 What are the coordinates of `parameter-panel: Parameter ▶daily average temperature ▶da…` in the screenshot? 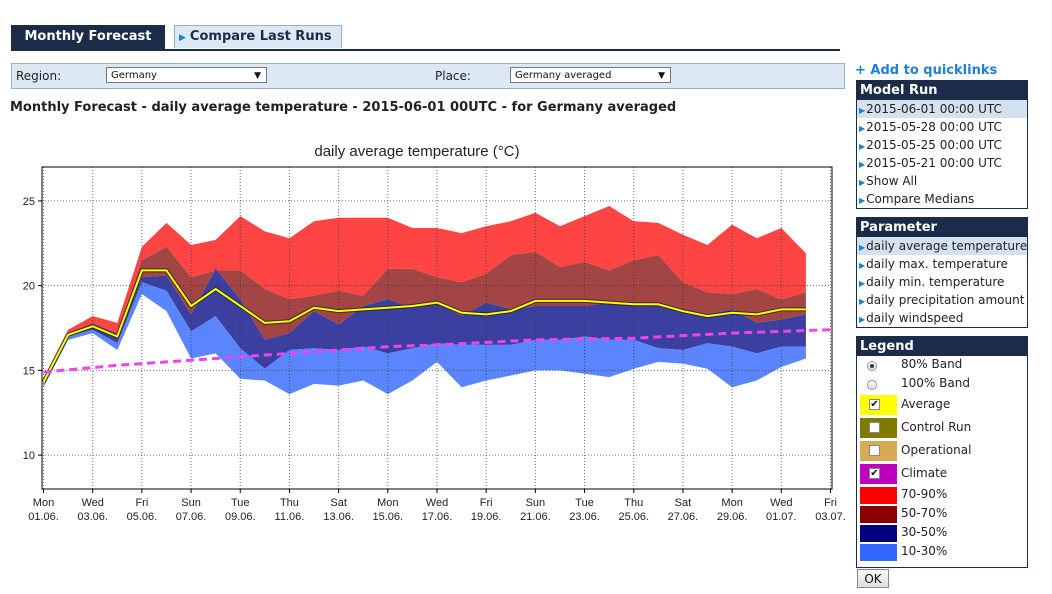 It's located at (942, 272).